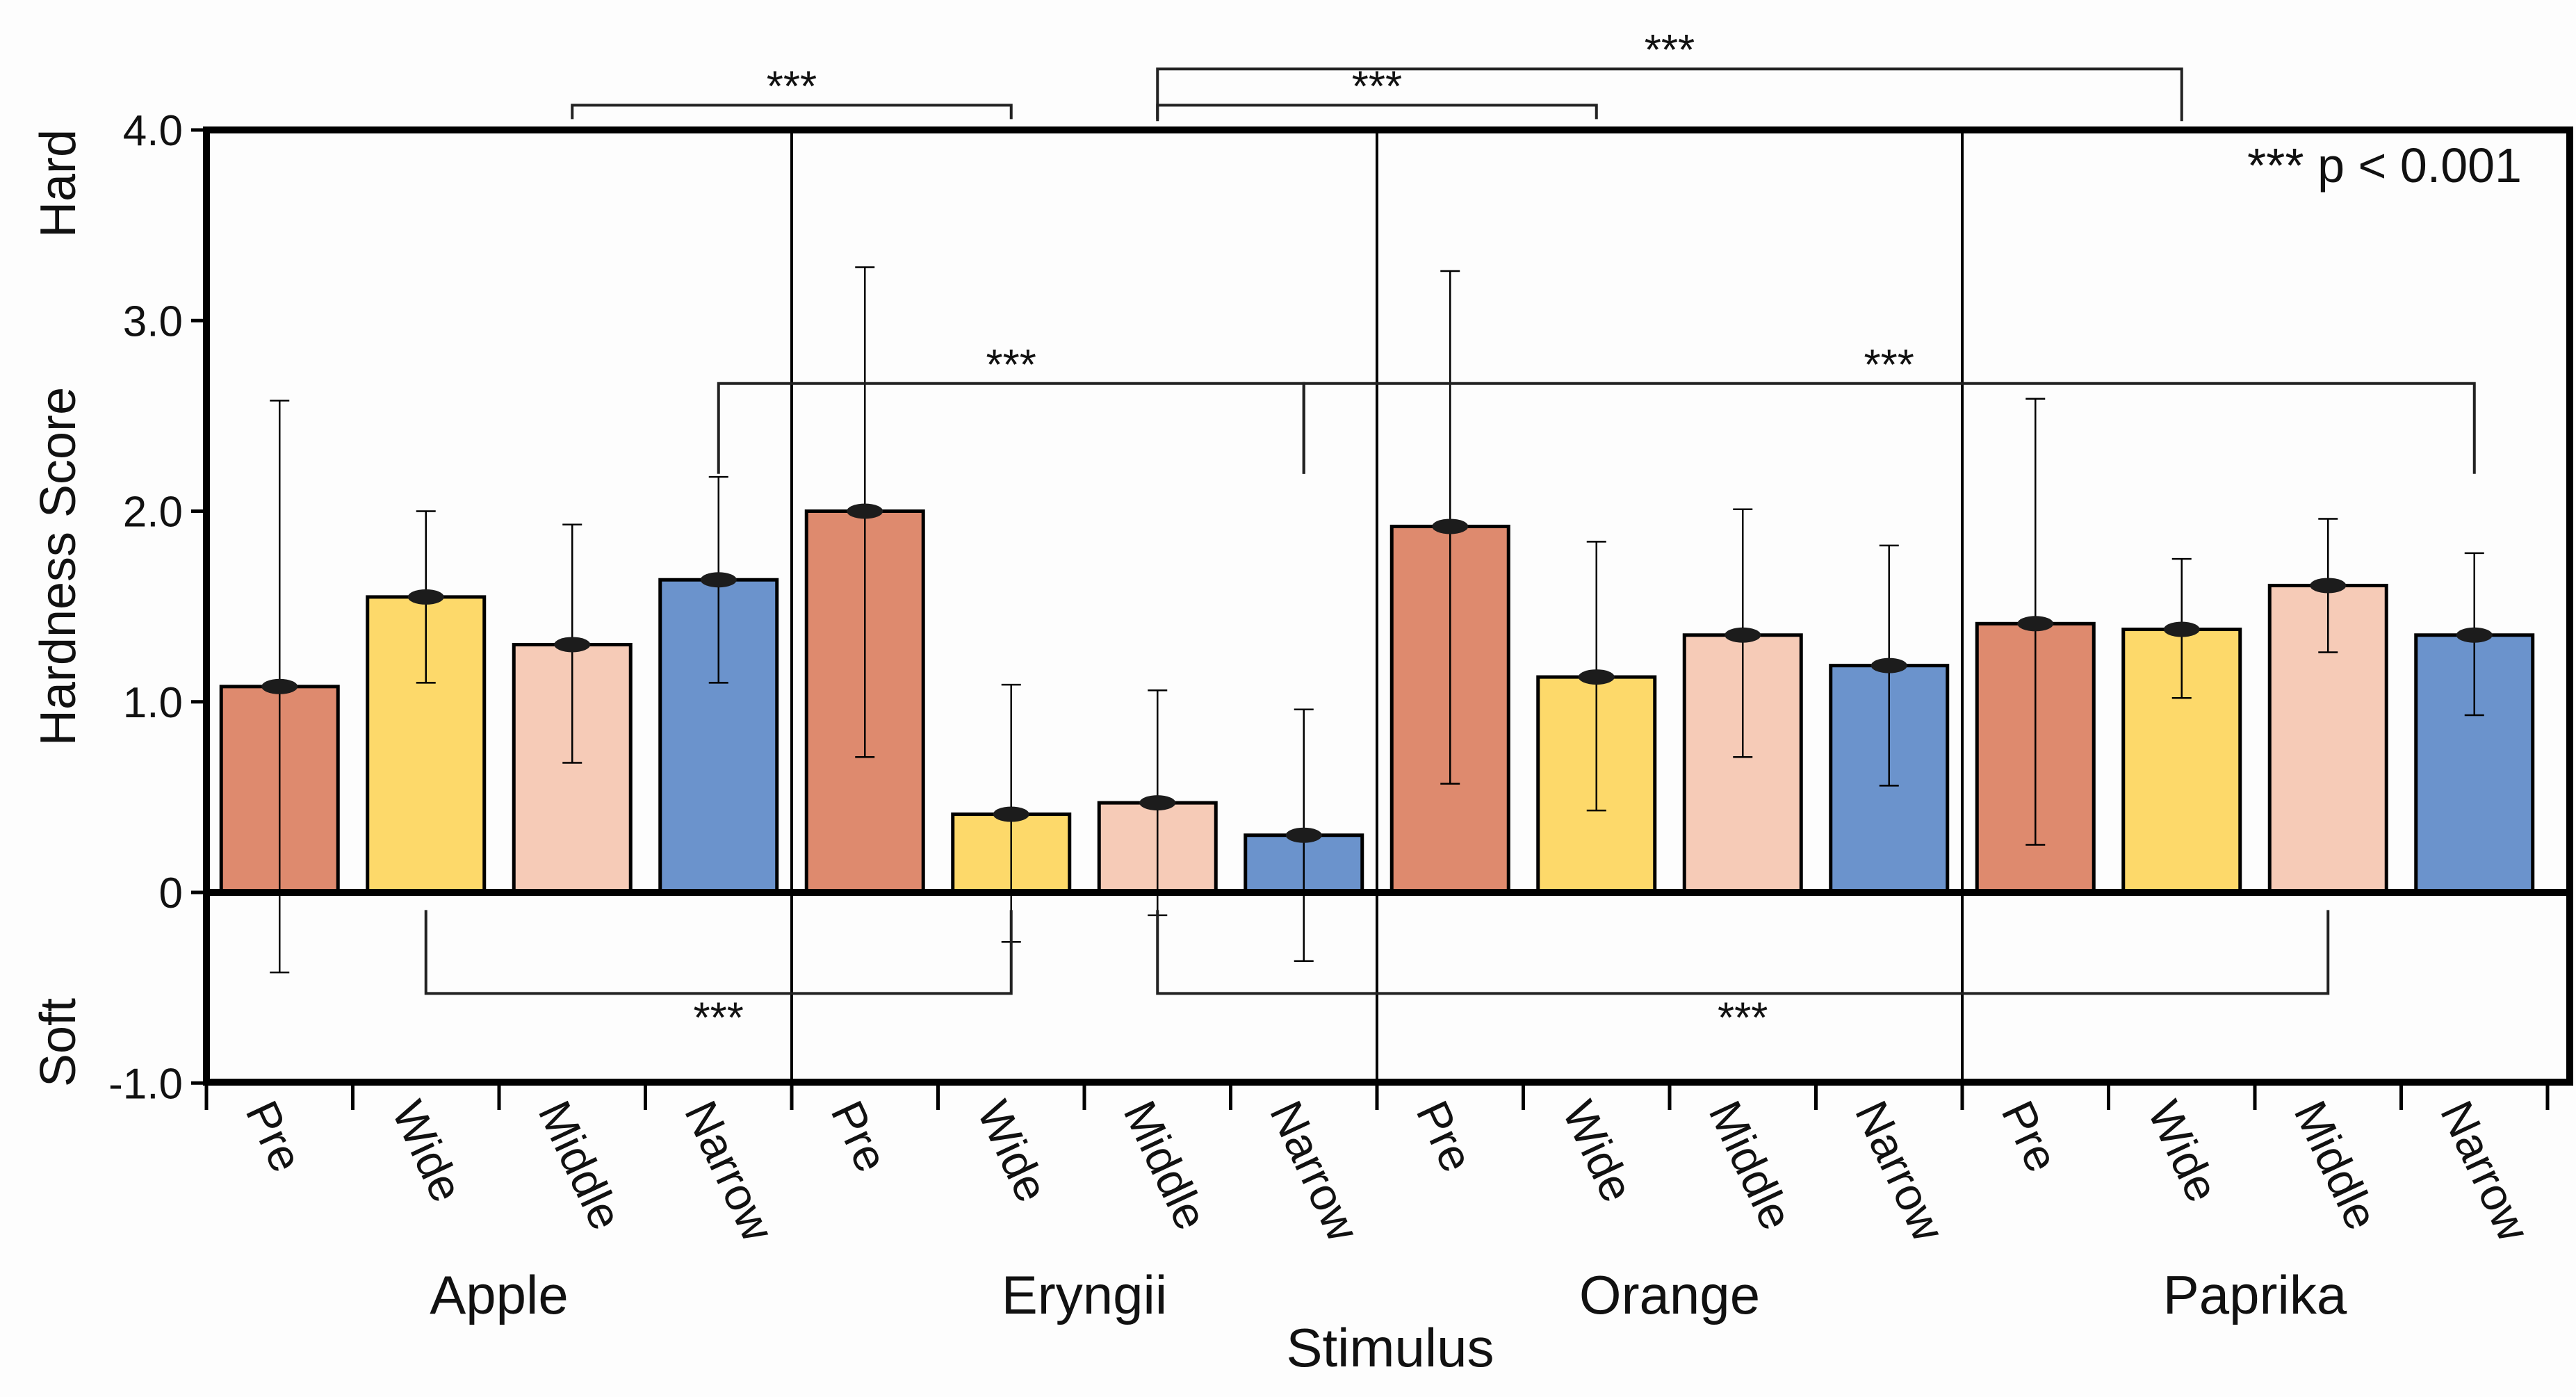  What do you see at coordinates (1377, 87) in the screenshot?
I see `significance-label-2: ***` at bounding box center [1377, 87].